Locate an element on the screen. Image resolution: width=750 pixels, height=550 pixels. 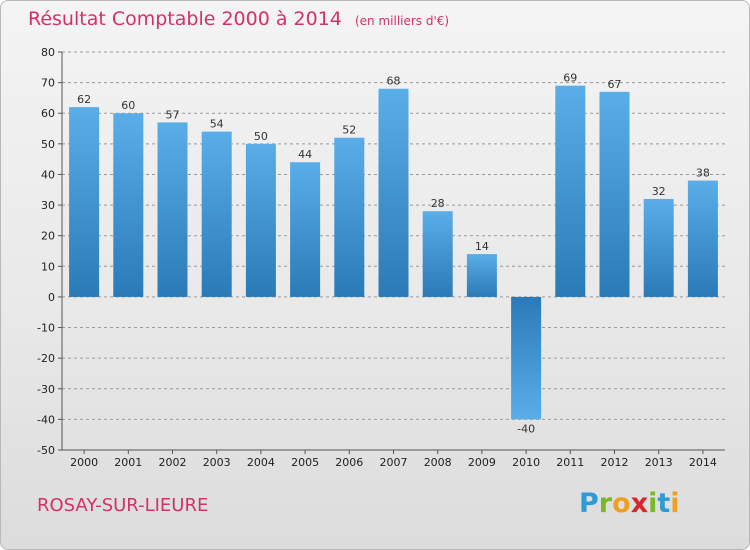
chart-subtitle: (en milliers d'€) is located at coordinates (402, 21).